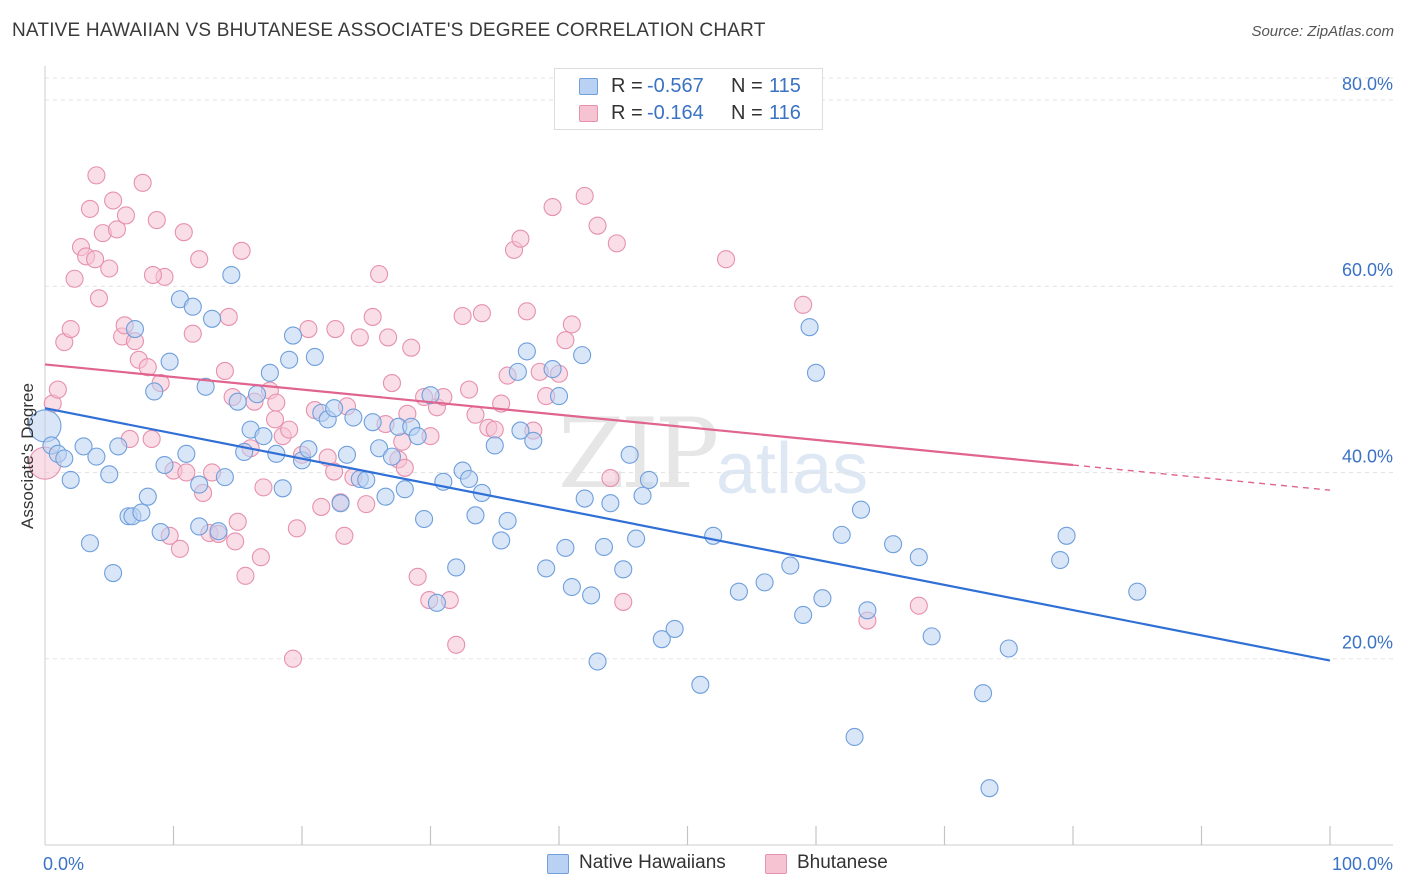 Image resolution: width=1406 pixels, height=892 pixels. I want to click on stats-legend: R = -0.567 N = 115 R = -0.164 N = 116, so click(688, 99).